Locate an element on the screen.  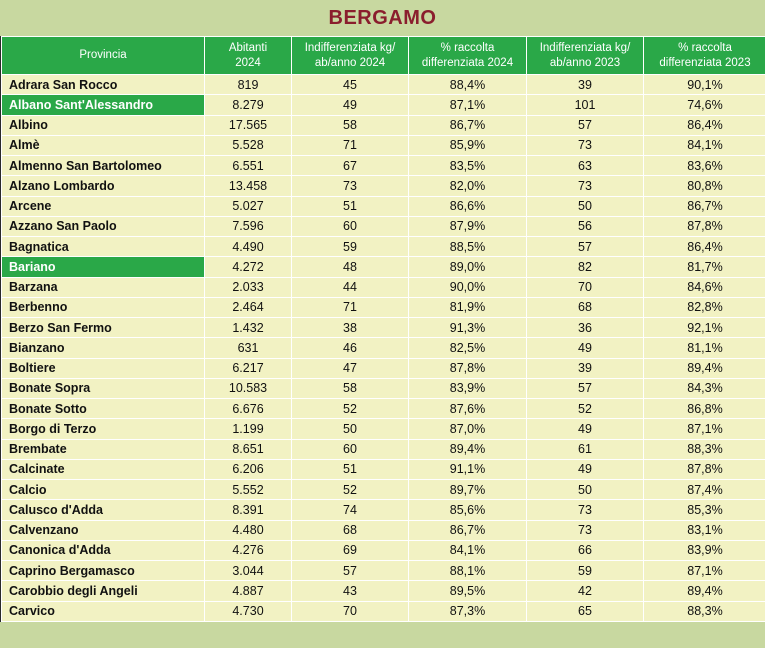
indiff_2023-cell: 73 is located at coordinates (585, 145).